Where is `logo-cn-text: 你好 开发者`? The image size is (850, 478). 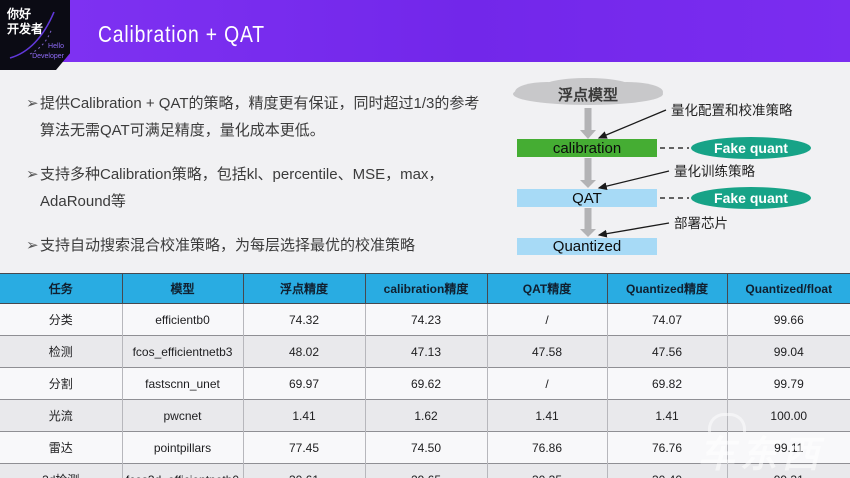
logo-cn-text: 你好 开发者 is located at coordinates (25, 22).